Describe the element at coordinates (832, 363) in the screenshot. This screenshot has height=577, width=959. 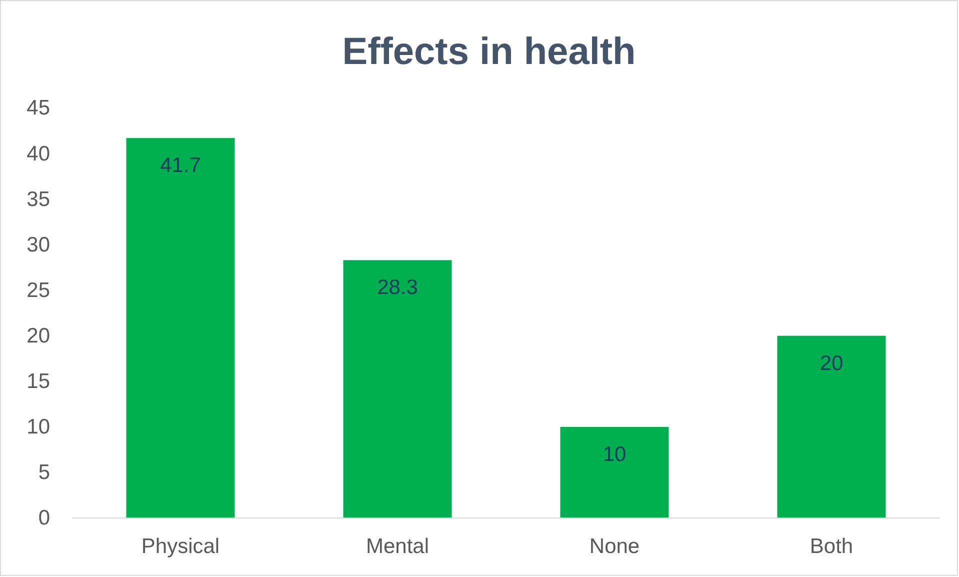
I see `data-label: 20` at that location.